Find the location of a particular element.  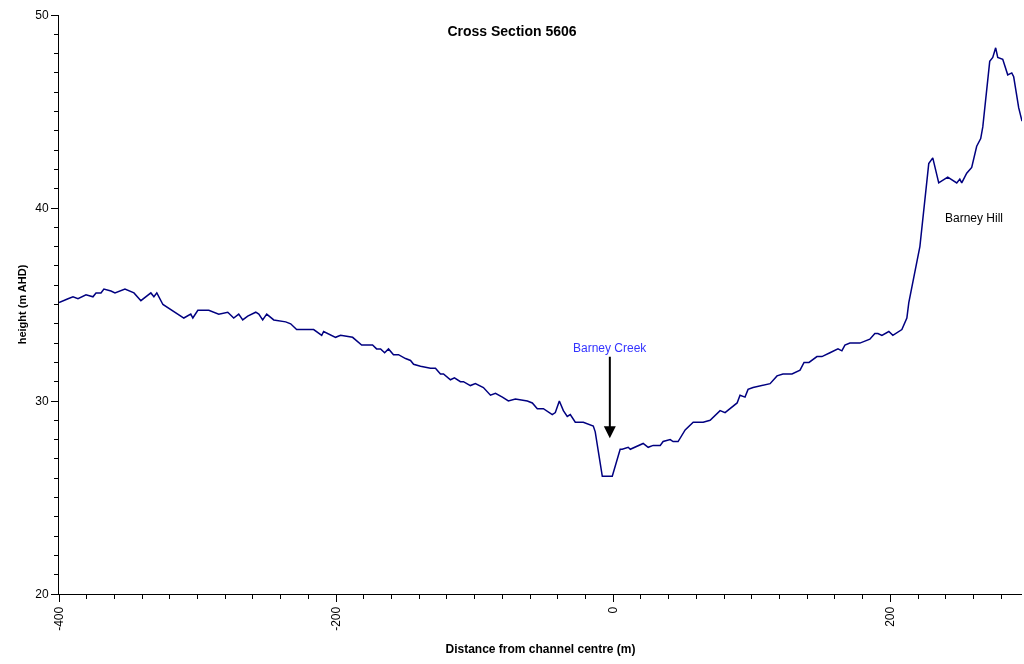

y-tick-label: 40 is located at coordinates (42, 208).